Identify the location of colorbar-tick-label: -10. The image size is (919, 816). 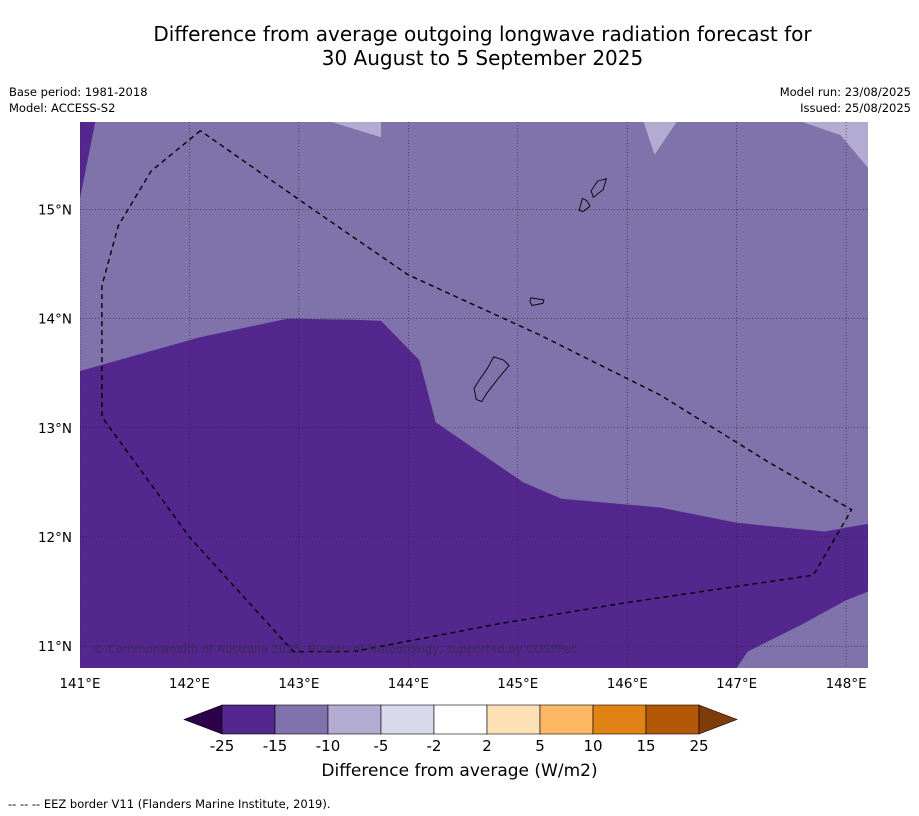
(328, 746).